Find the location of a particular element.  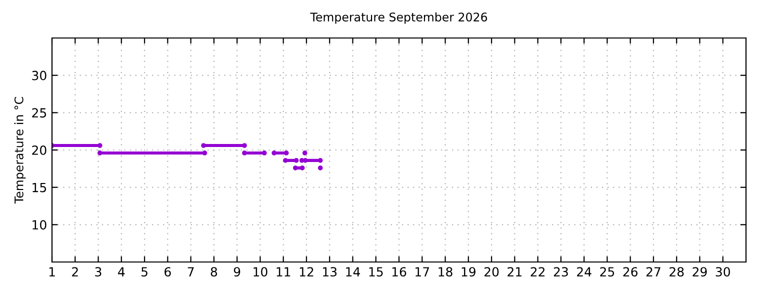

y-tick-label: 20 is located at coordinates (39, 150).